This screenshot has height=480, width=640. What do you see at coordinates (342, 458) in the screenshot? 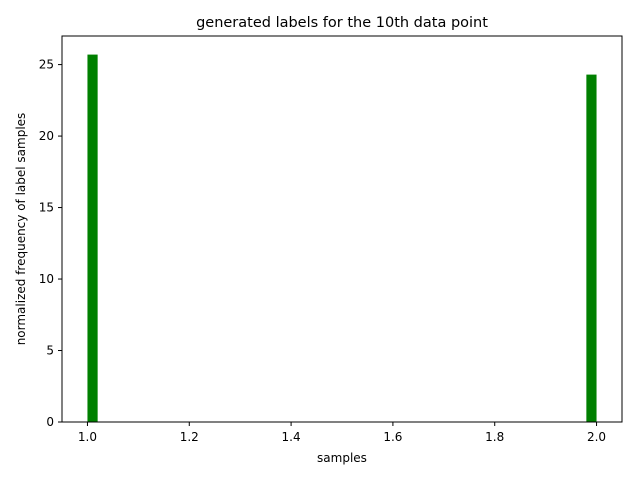
I see `x-axis-label: samples` at bounding box center [342, 458].